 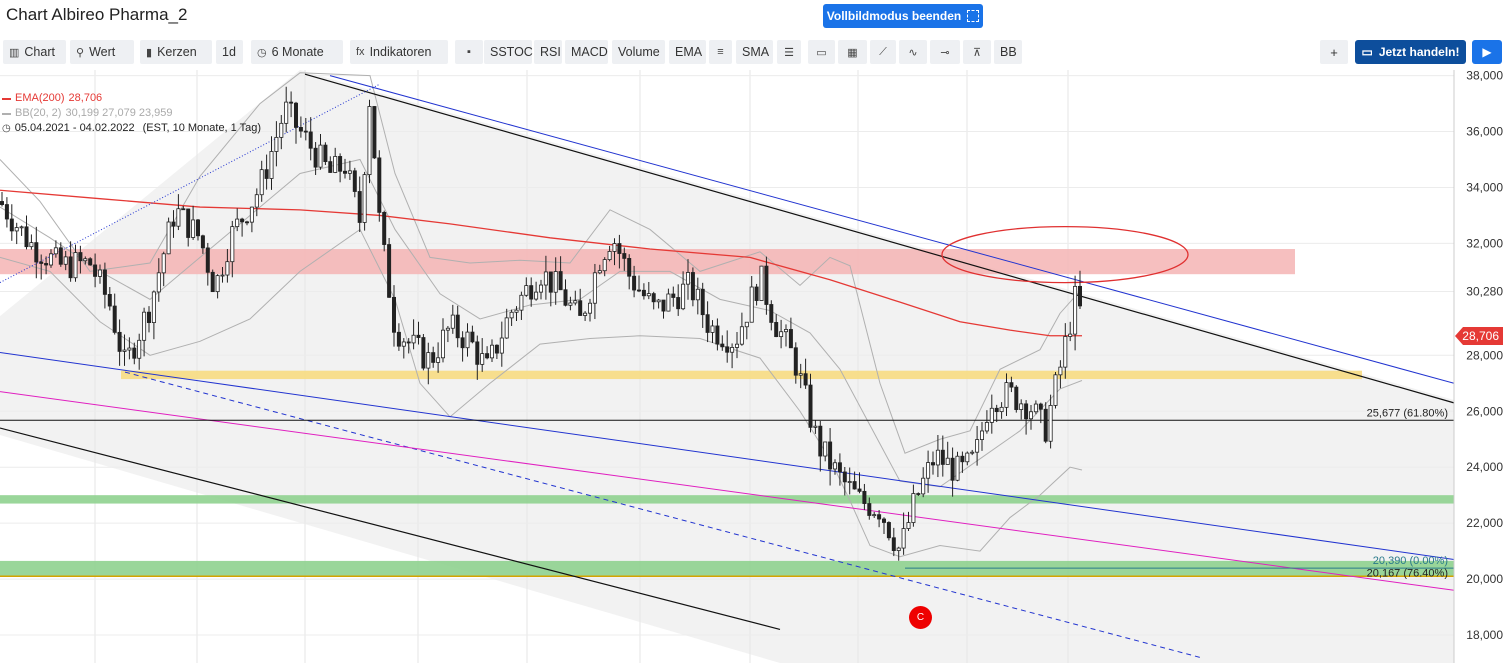 I want to click on support-zone-yellow, so click(x=741, y=375).